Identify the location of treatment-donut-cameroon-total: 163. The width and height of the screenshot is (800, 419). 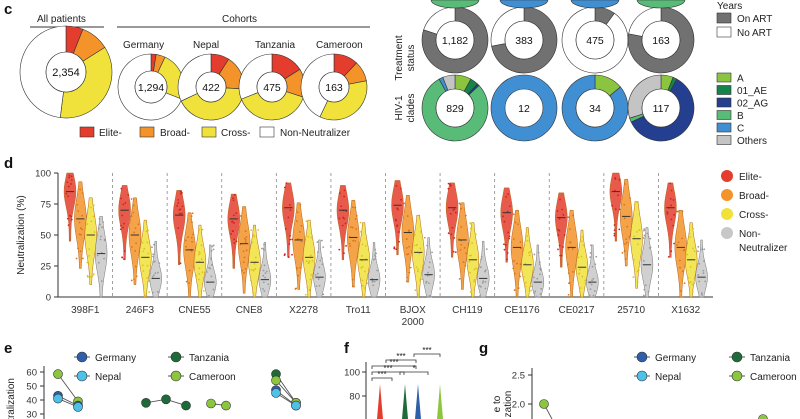
(661, 41).